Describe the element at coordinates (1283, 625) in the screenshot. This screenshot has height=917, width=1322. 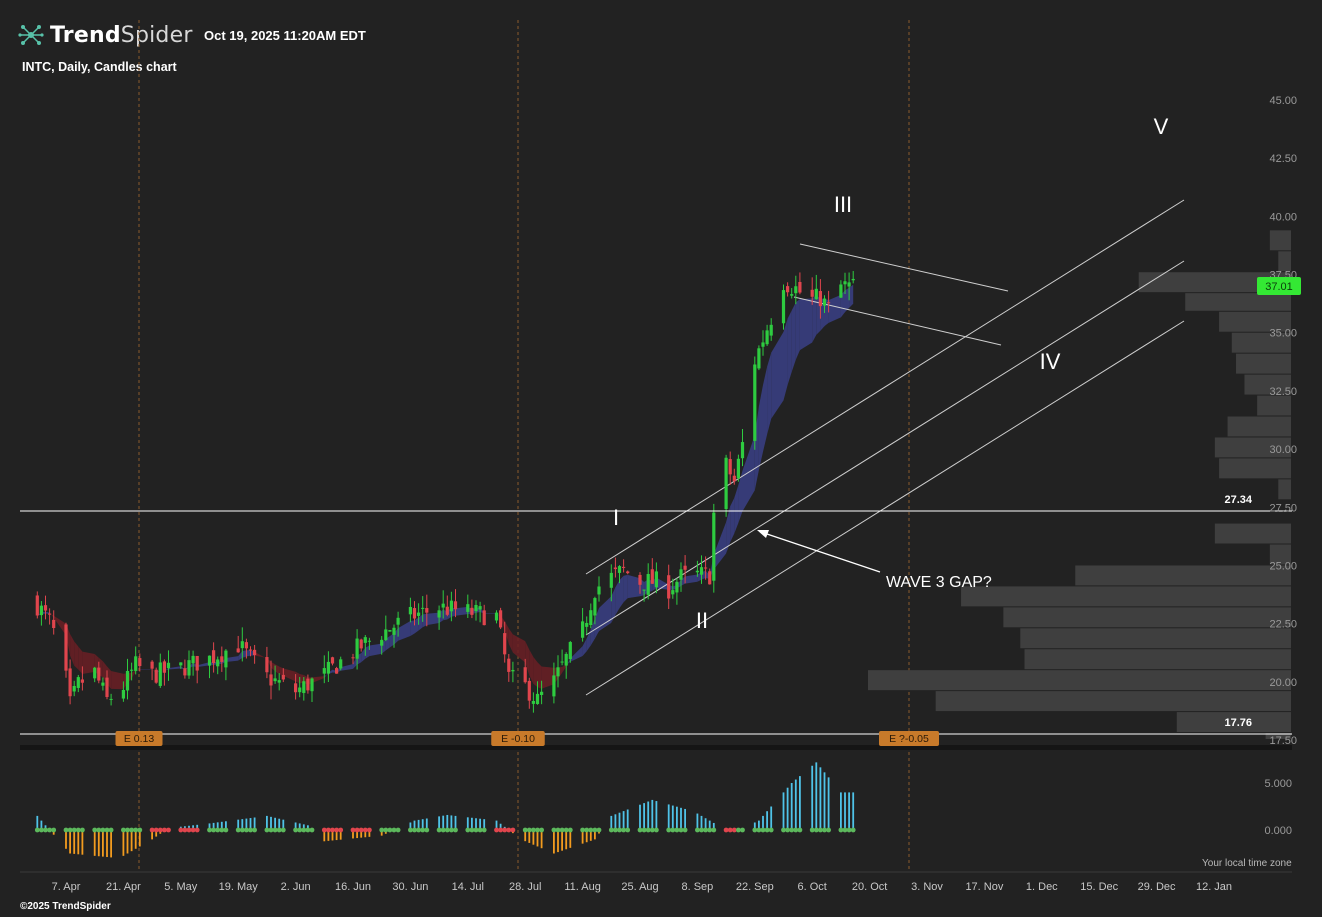
I see `price-tick-label: 22.50` at that location.